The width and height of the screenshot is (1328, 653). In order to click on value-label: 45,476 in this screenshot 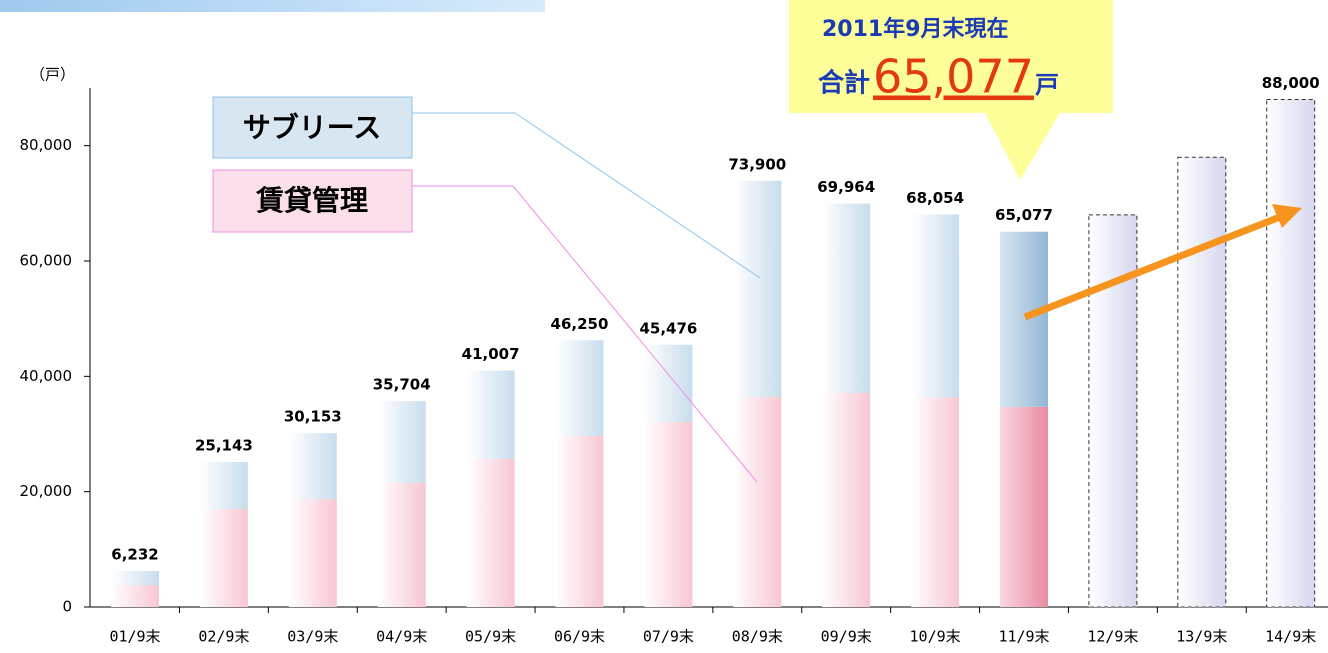, I will do `click(668, 328)`.